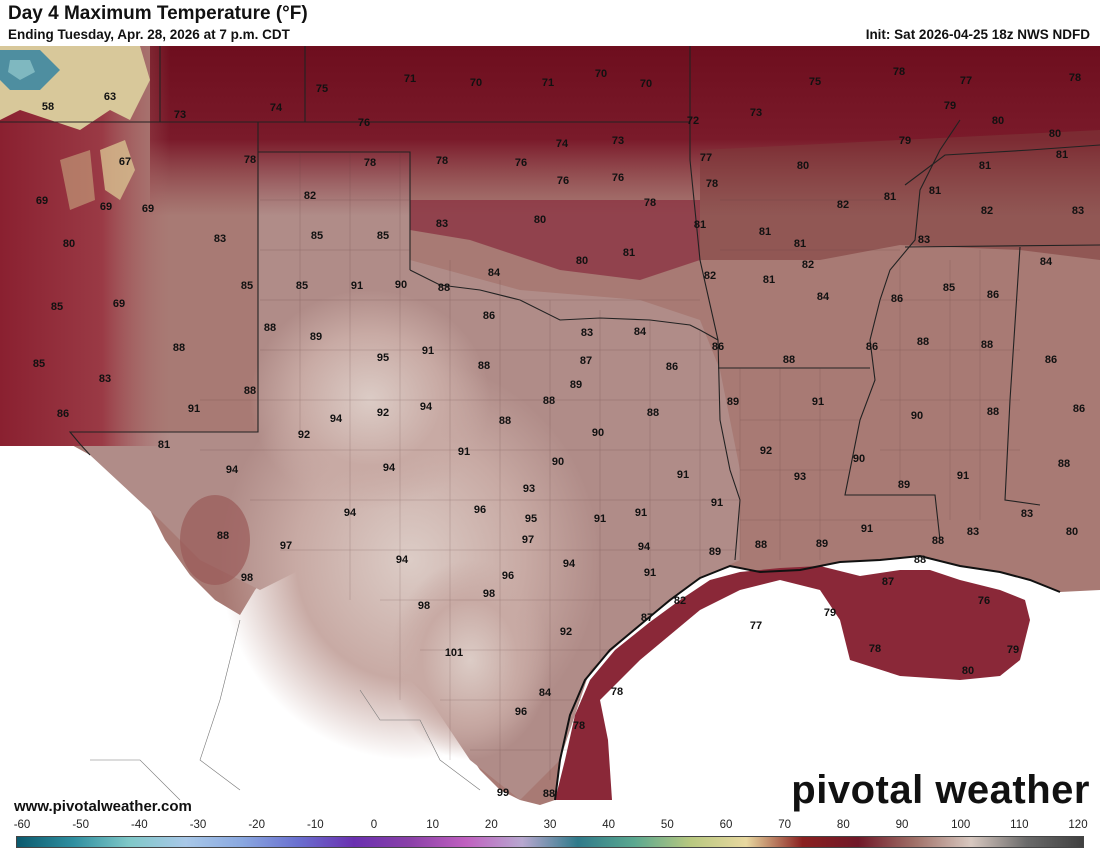 This screenshot has width=1100, height=850. What do you see at coordinates (80, 825) in the screenshot?
I see `colorbar-tick: -50` at bounding box center [80, 825].